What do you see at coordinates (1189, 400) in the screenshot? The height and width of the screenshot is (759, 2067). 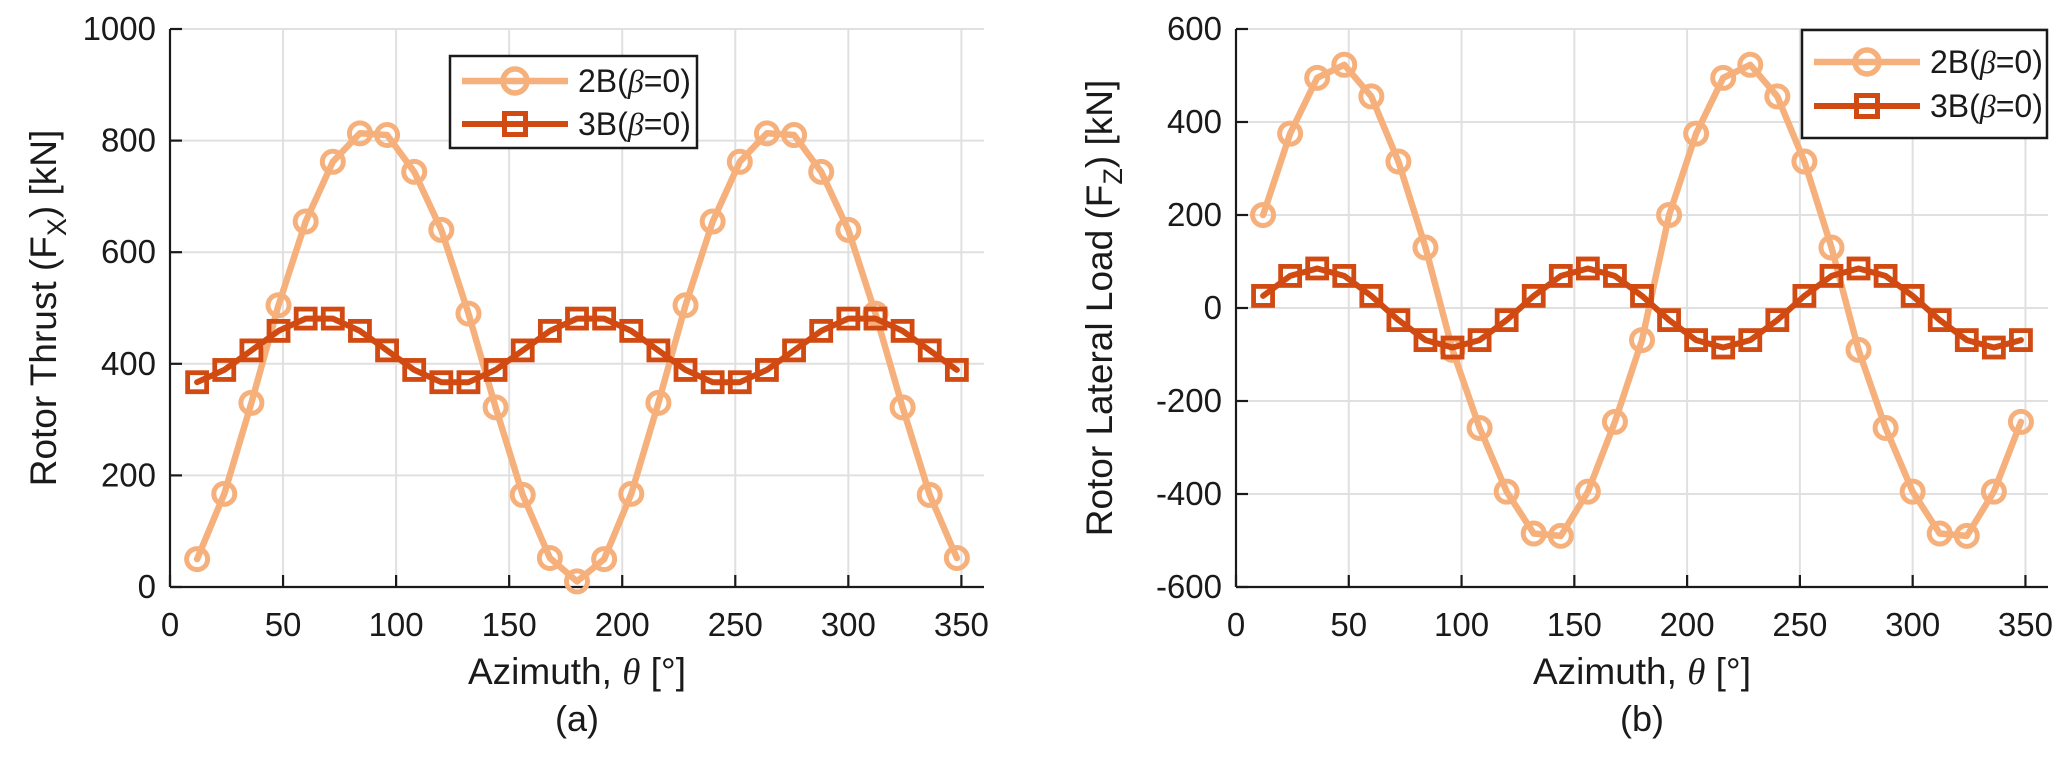 I see `y-tick-label: -200` at bounding box center [1189, 400].